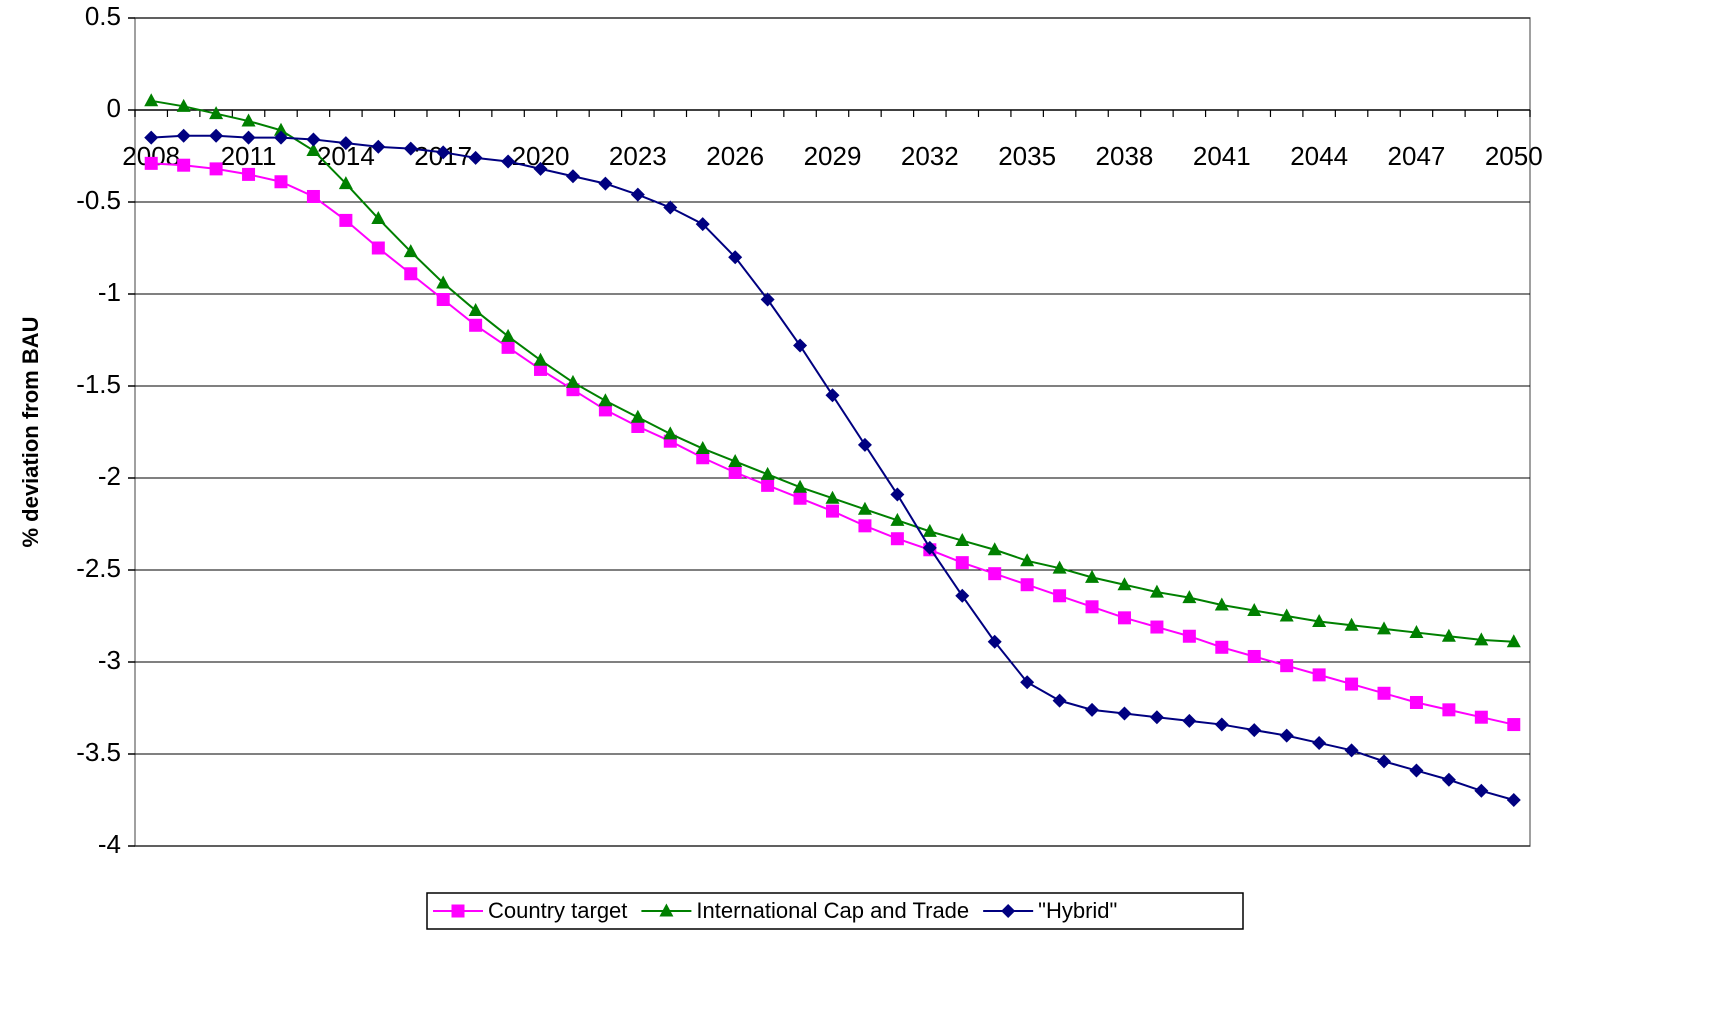  What do you see at coordinates (1222, 156) in the screenshot?
I see `x-tick-label: 2041` at bounding box center [1222, 156].